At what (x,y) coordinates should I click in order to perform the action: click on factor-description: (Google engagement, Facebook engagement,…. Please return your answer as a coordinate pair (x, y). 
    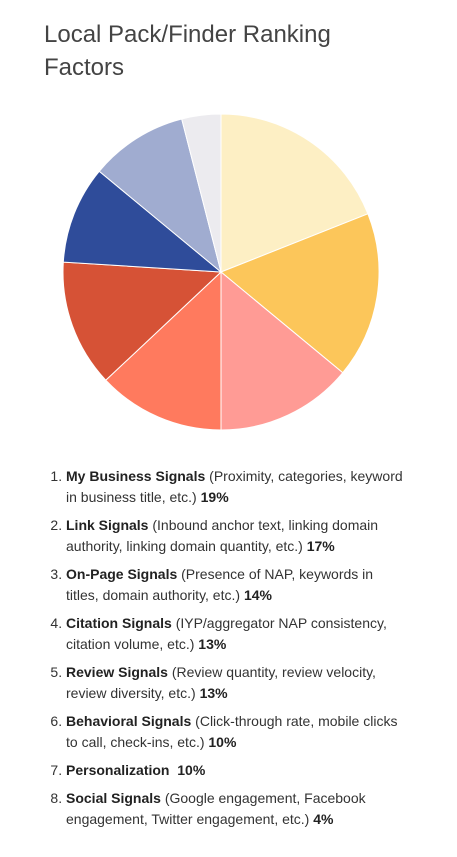
    Looking at the image, I should click on (216, 808).